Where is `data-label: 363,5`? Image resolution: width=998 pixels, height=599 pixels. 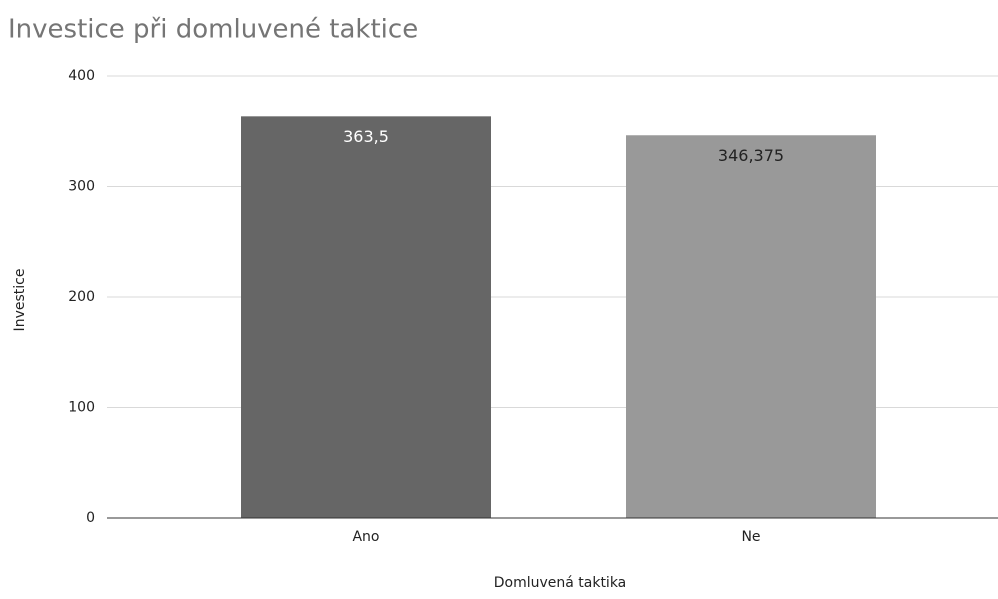 data-label: 363,5 is located at coordinates (366, 136).